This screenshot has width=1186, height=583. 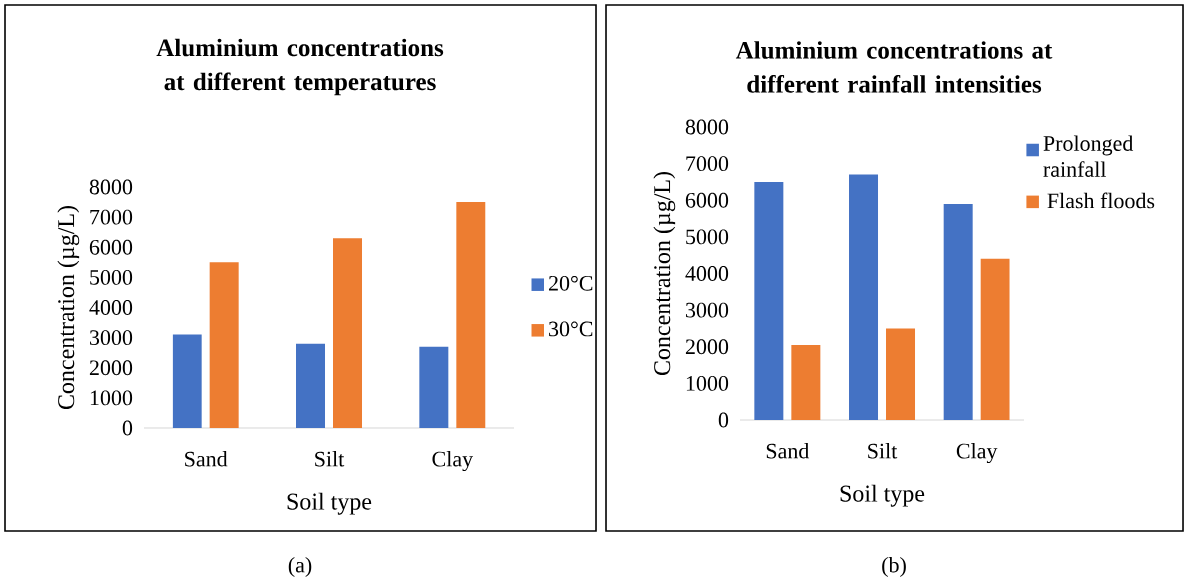 What do you see at coordinates (1101, 200) in the screenshot?
I see `legend-label: Flash floods` at bounding box center [1101, 200].